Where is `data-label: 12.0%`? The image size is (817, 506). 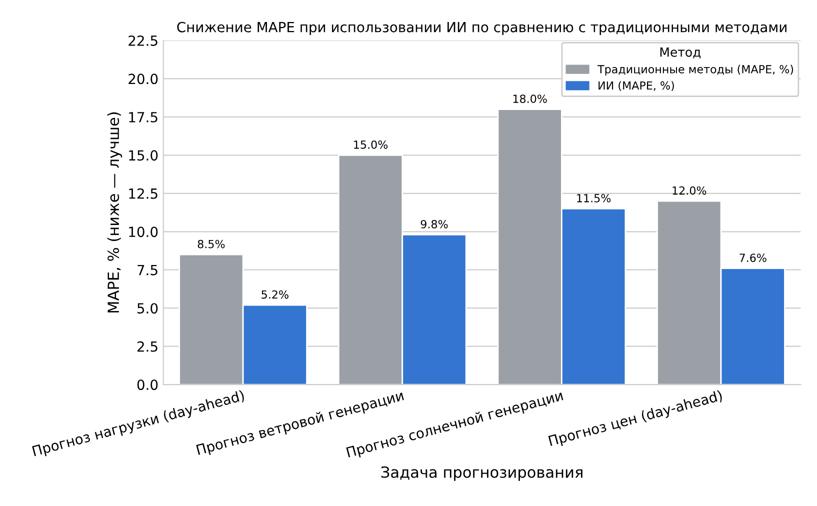 data-label: 12.0% is located at coordinates (689, 190).